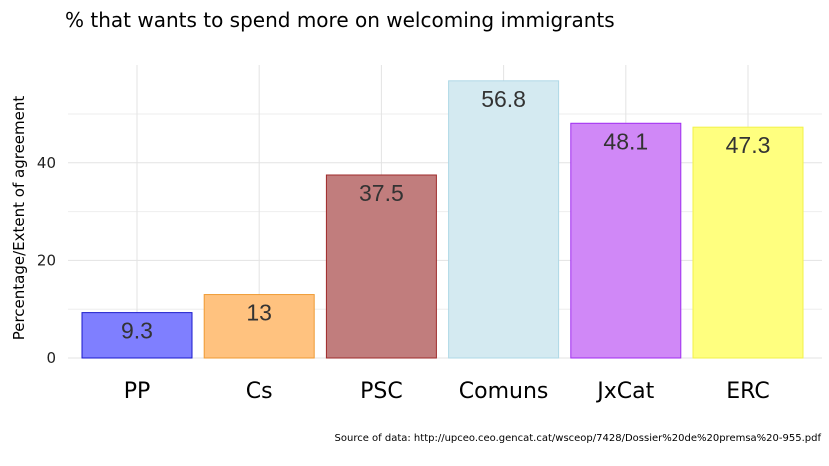 The image size is (829, 466). Describe the element at coordinates (624, 391) in the screenshot. I see `x-tick-jxcat: JxCat` at that location.